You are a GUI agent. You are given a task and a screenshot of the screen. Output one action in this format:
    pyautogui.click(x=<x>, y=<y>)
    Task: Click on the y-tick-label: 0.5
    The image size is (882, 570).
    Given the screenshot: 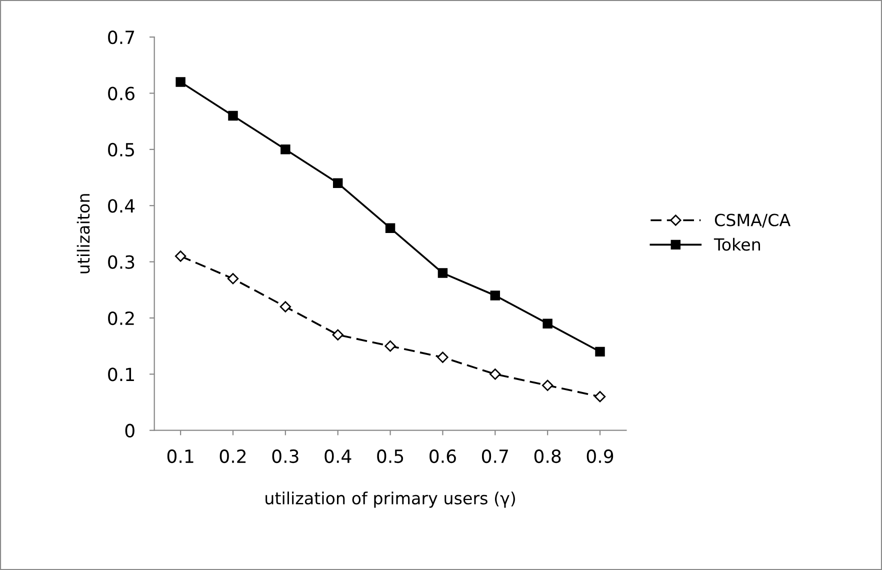 What is the action you would take?
    pyautogui.click(x=121, y=149)
    